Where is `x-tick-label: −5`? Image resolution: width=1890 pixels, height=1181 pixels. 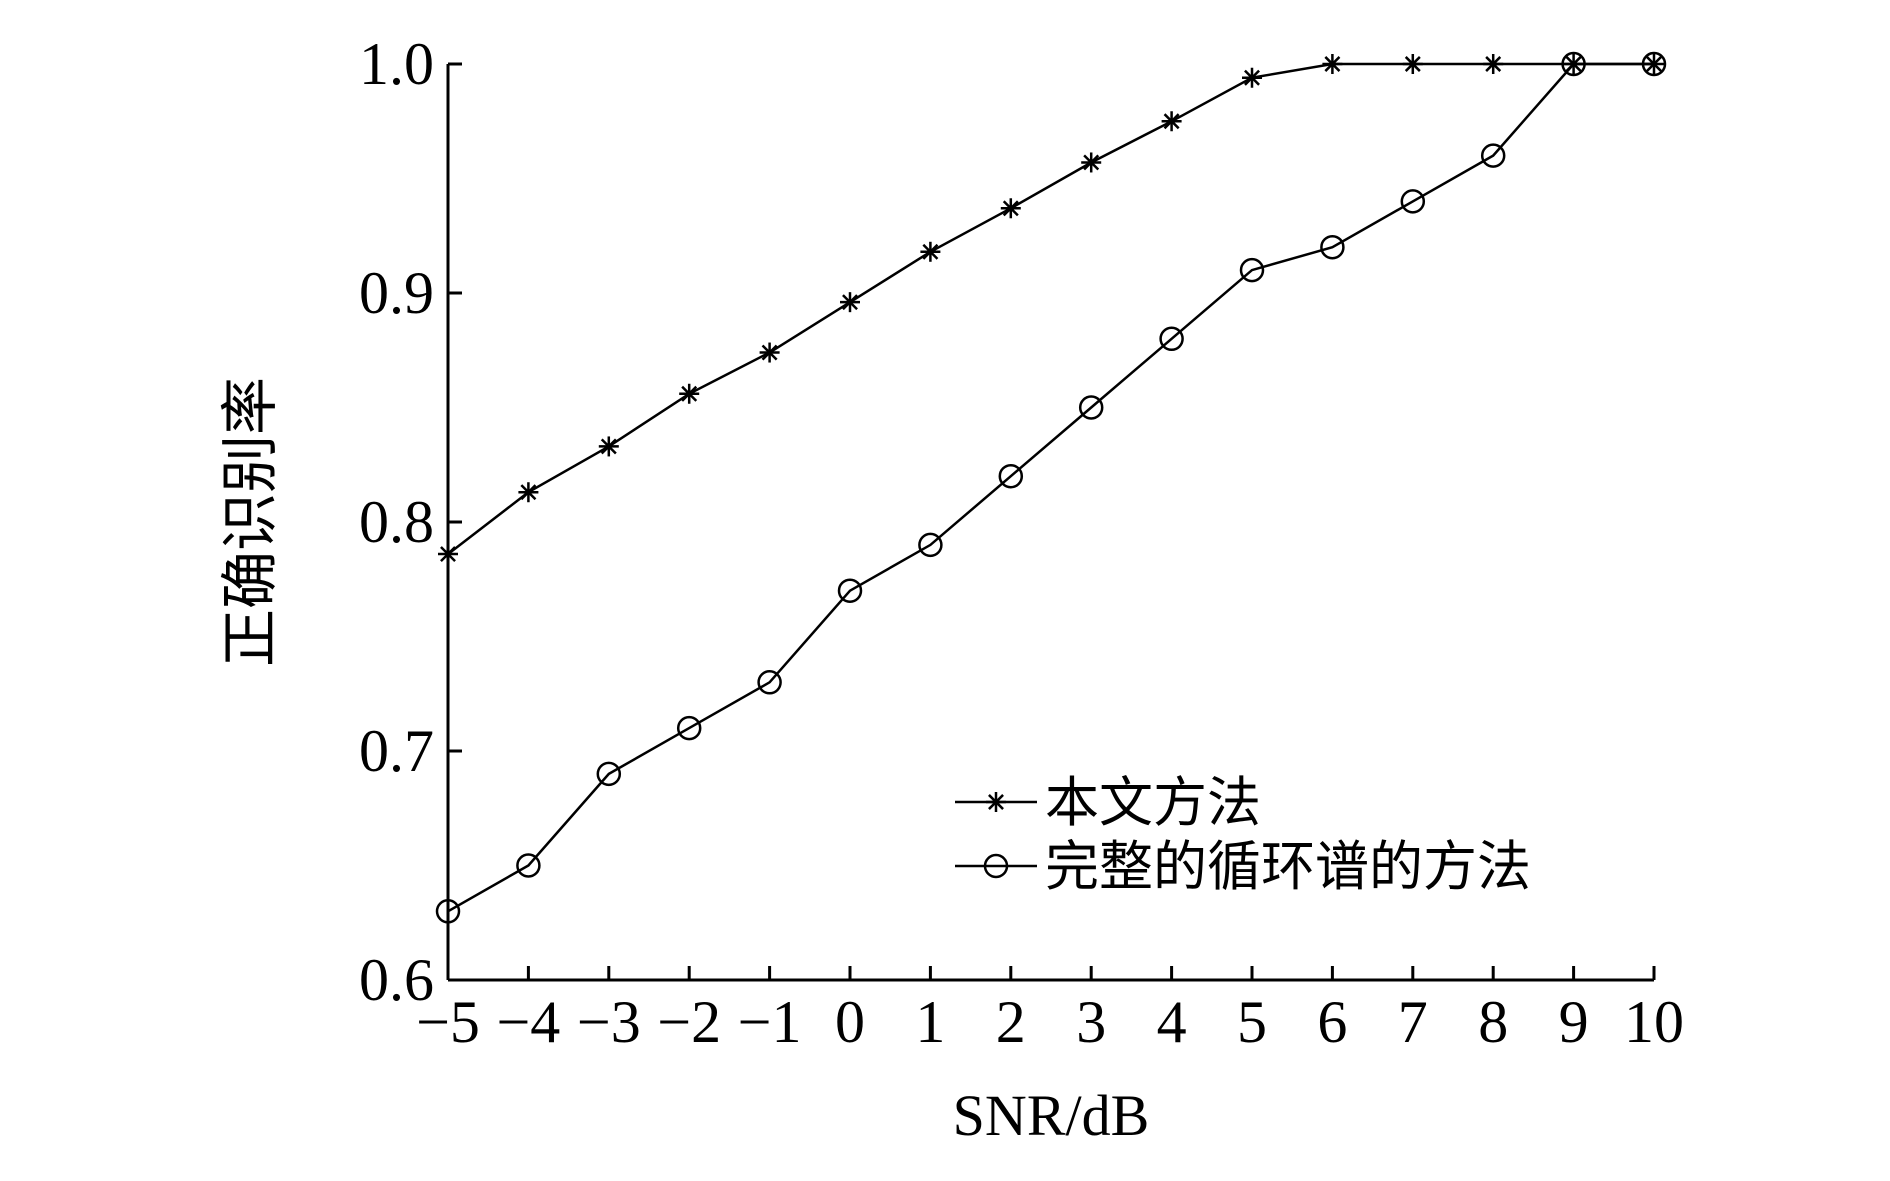
x-tick-label: −5 is located at coordinates (448, 1022).